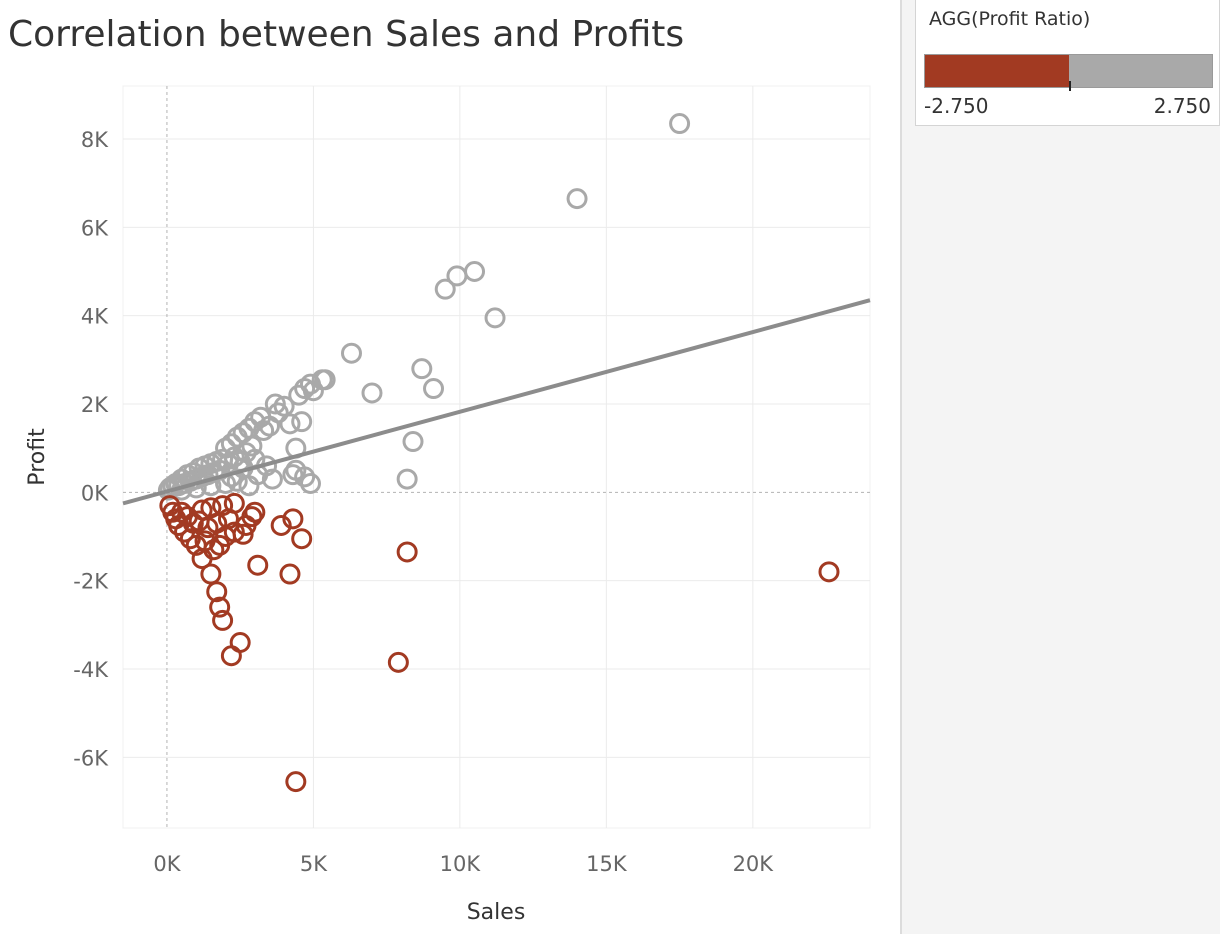  Describe the element at coordinates (461, 864) in the screenshot. I see `x-tick-label: 10K` at that location.